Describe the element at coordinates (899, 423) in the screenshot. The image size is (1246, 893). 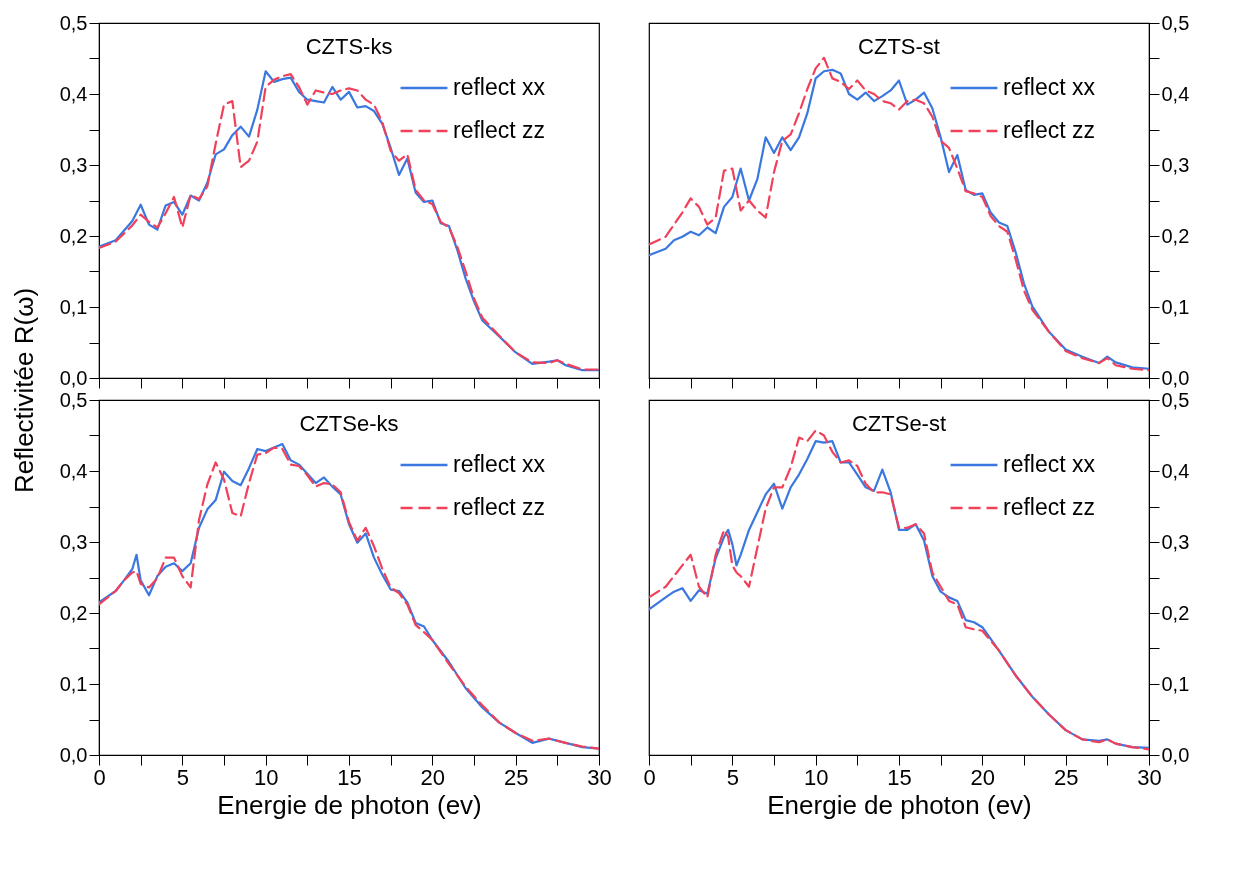
I see `text: CZTSe-st` at that location.